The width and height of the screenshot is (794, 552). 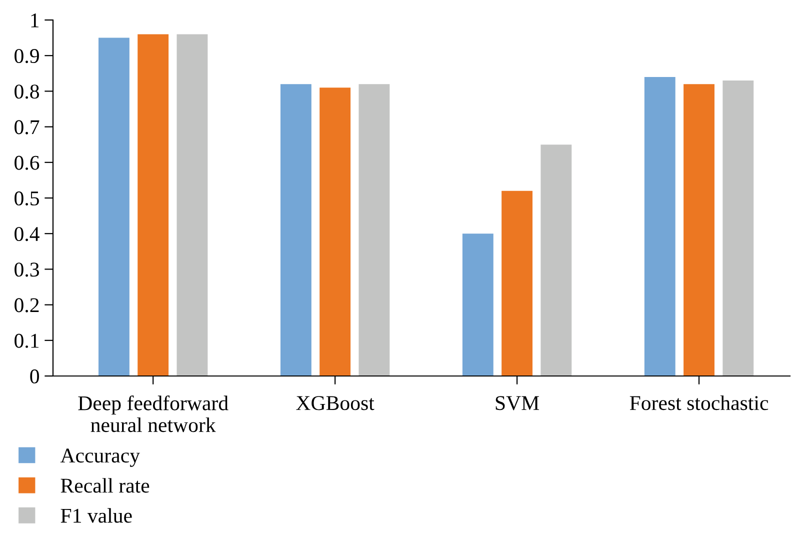 What do you see at coordinates (26, 341) in the screenshot?
I see `y-tick-label: 0.1` at bounding box center [26, 341].